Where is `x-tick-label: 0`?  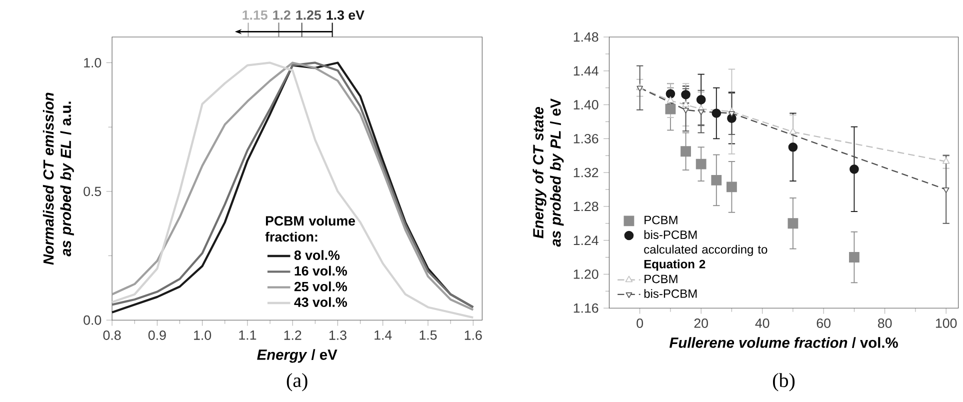
x-tick-label: 0 is located at coordinates (640, 323).